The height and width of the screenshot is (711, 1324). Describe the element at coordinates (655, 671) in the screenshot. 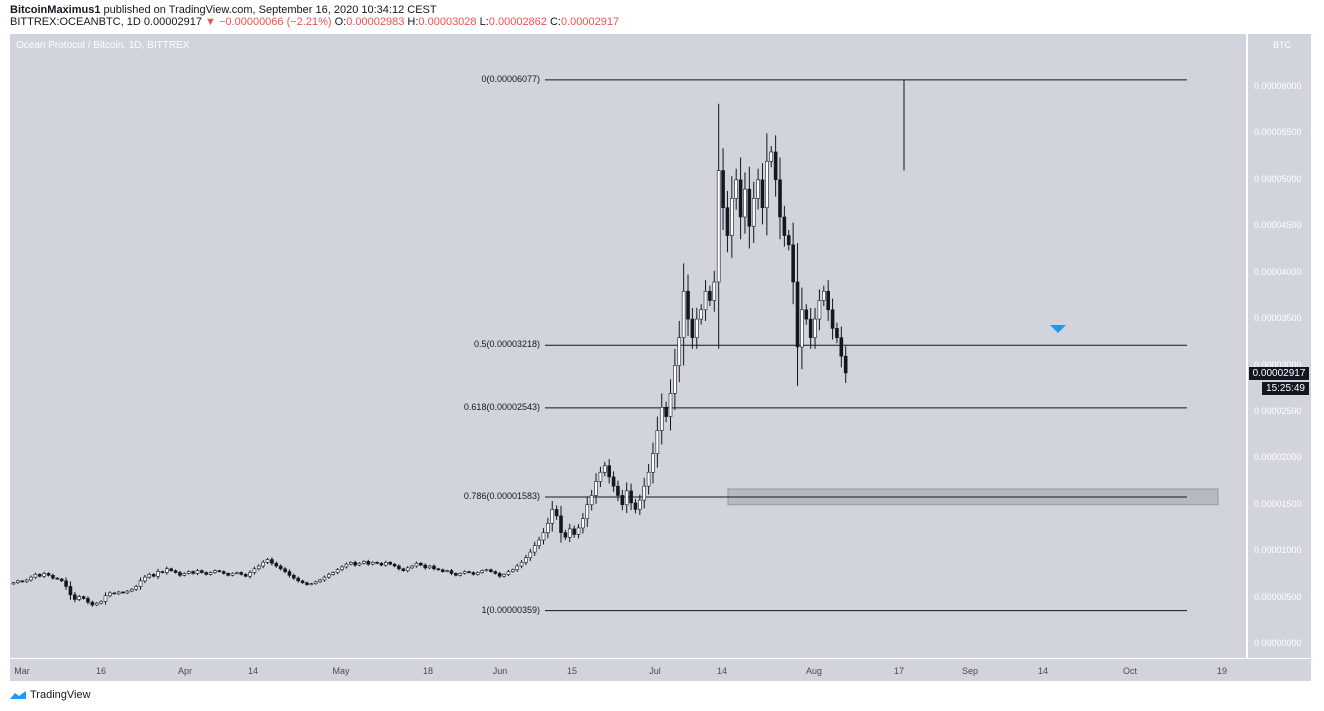

I see `time-tick-label: Jul` at that location.